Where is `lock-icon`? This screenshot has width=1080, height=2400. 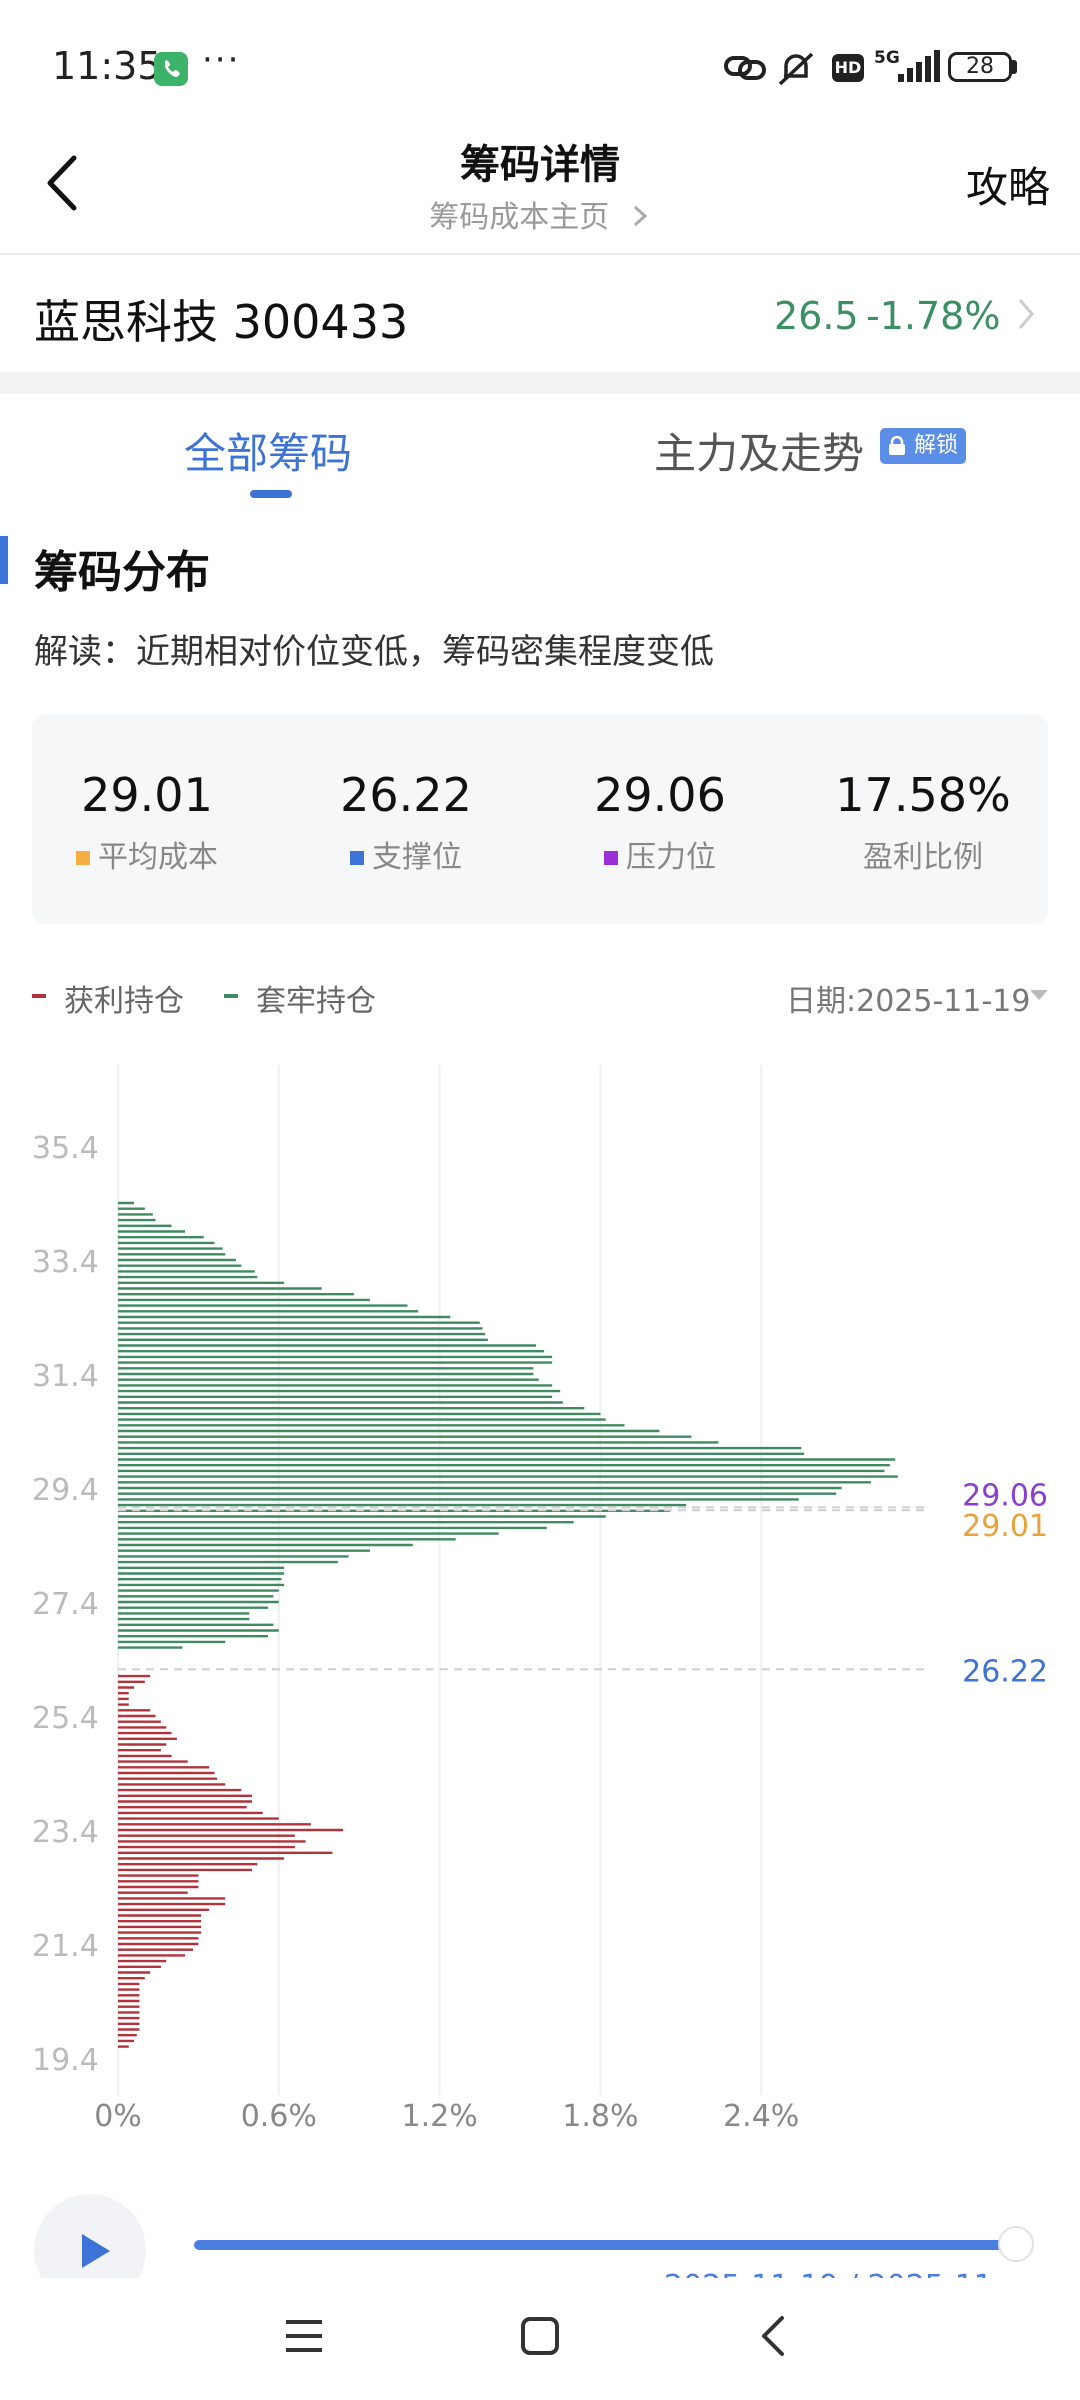 lock-icon is located at coordinates (897, 445).